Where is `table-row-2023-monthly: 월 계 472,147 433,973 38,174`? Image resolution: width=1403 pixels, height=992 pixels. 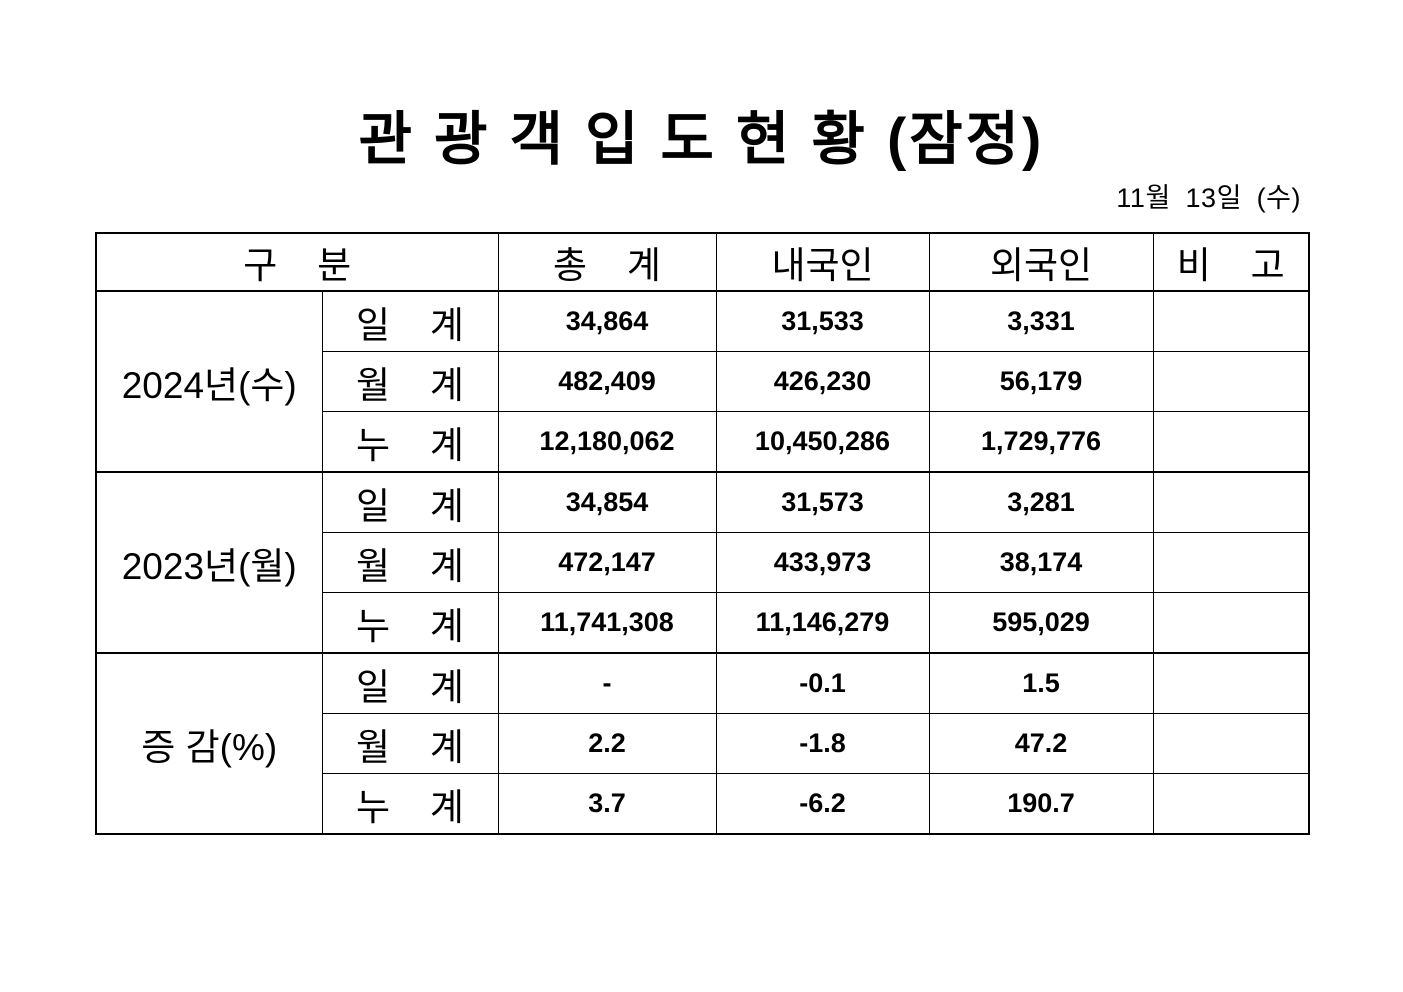 table-row-2023-monthly: 월 계 472,147 433,973 38,174 is located at coordinates (703, 562).